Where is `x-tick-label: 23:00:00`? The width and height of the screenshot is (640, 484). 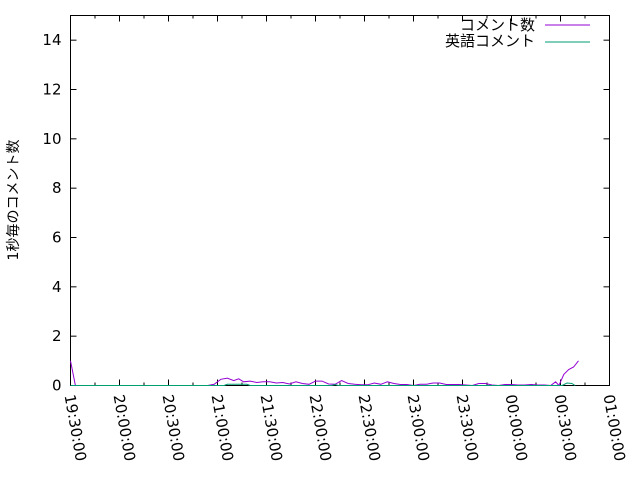 x-tick-label: 23:00:00 is located at coordinates (418, 427).